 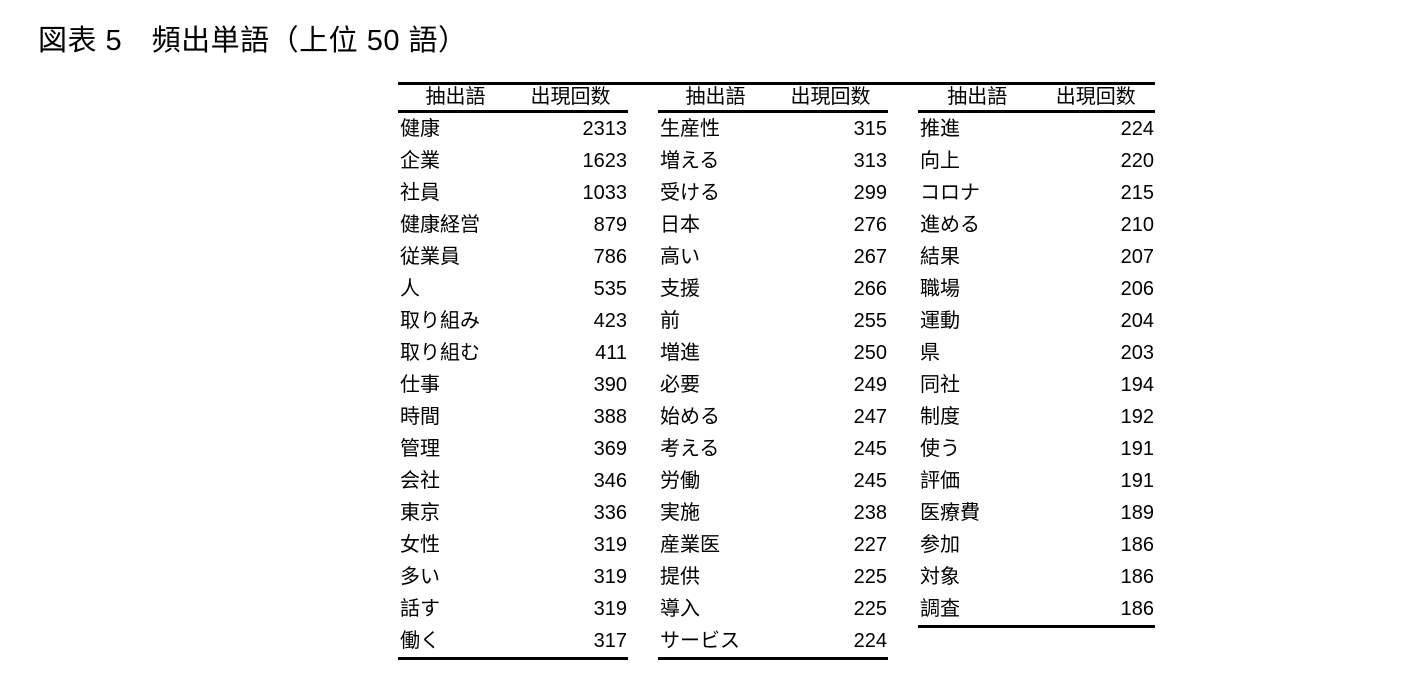 What do you see at coordinates (1036, 481) in the screenshot?
I see `table-row: 評価 191` at bounding box center [1036, 481].